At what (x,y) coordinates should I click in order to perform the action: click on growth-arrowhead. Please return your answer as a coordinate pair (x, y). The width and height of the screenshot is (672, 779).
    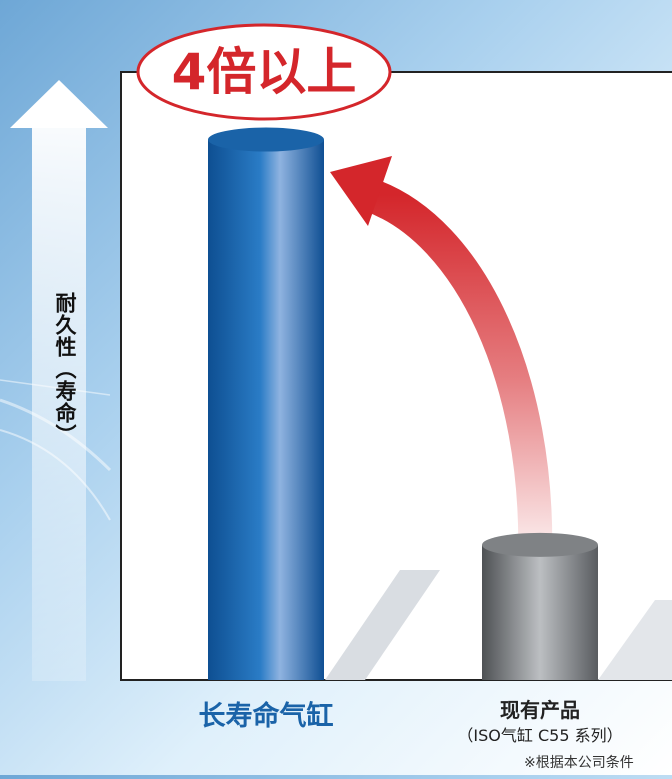
    Looking at the image, I should click on (361, 191).